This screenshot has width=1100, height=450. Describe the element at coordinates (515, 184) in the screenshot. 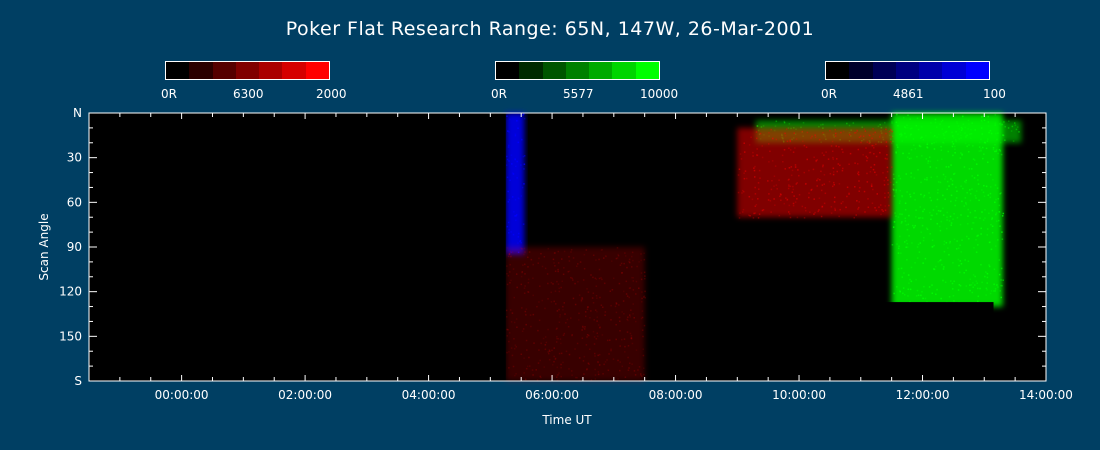

I see `emission-region-fill` at that location.